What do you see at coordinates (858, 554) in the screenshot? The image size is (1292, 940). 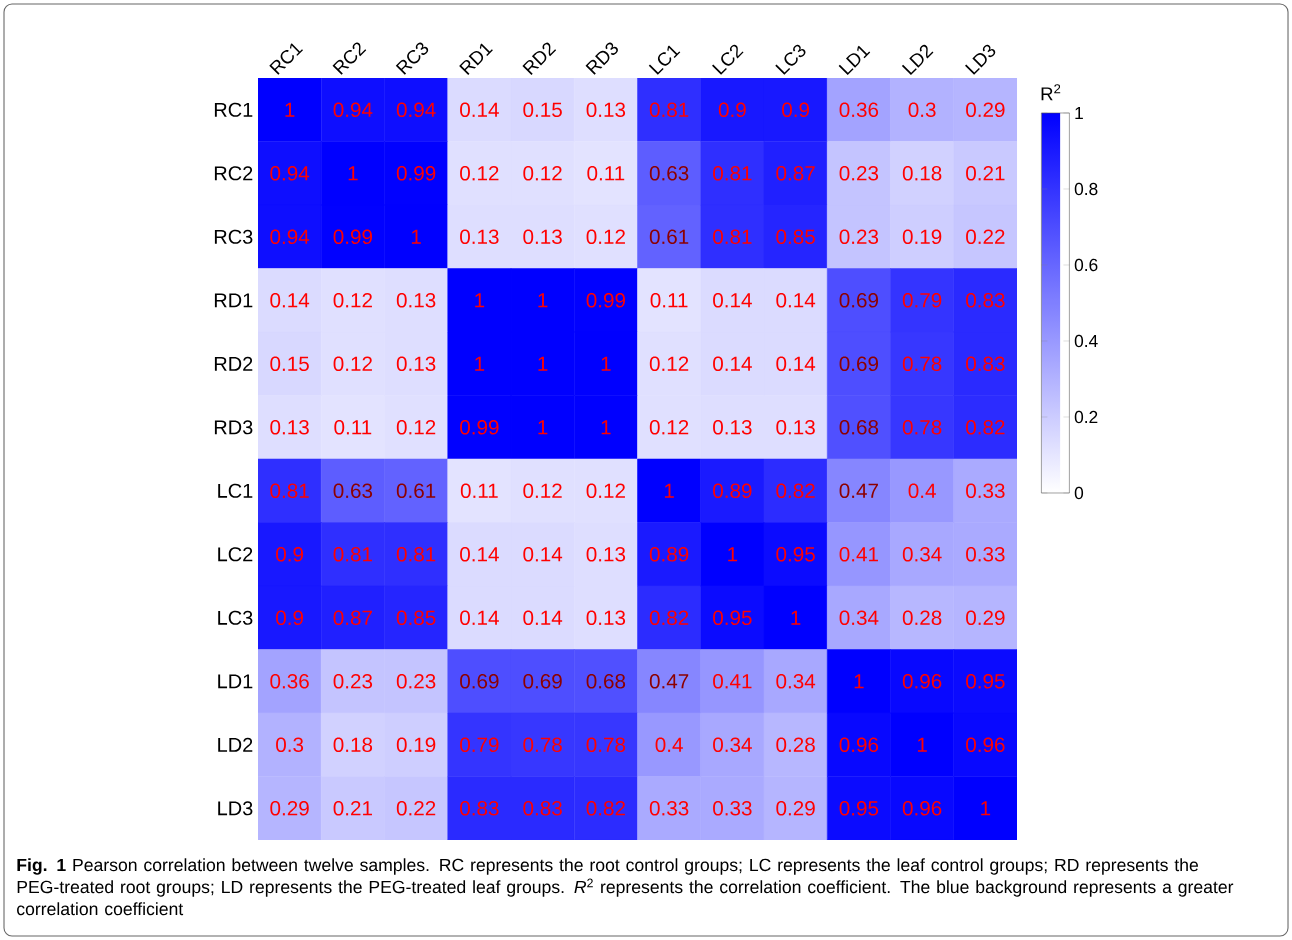 I see `data-label: 0.41` at bounding box center [858, 554].